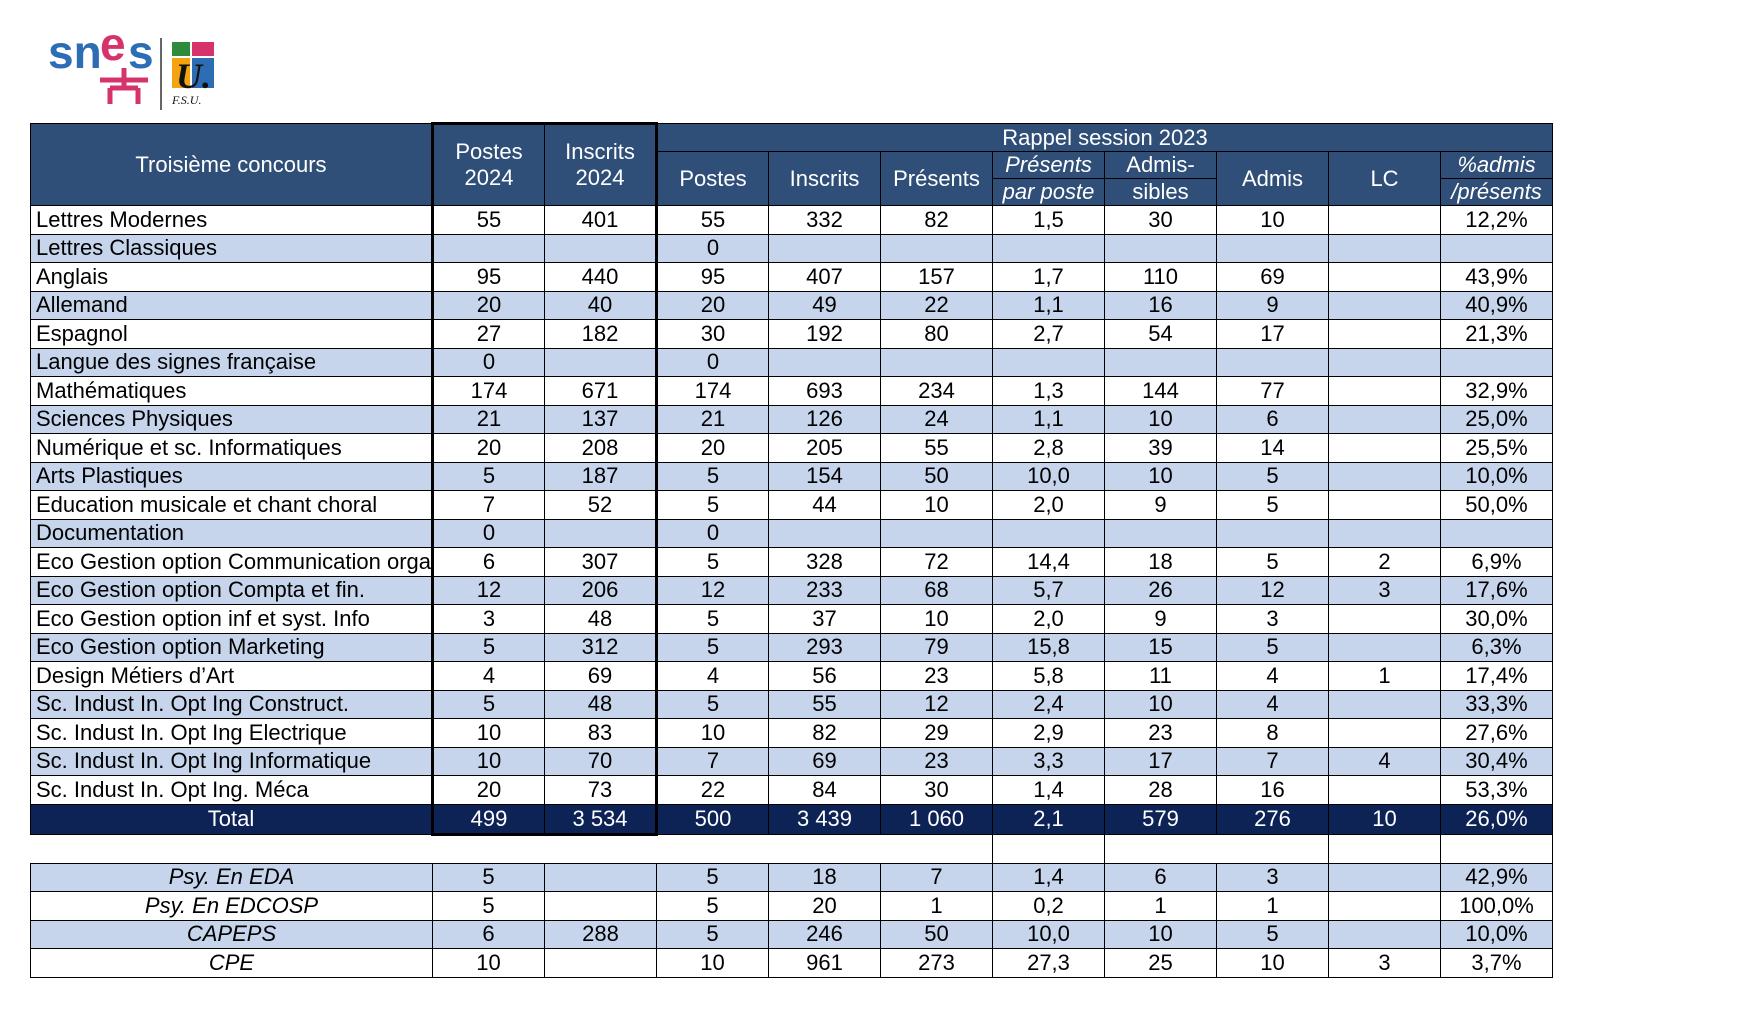 This screenshot has width=1742, height=1010. What do you see at coordinates (712, 305) in the screenshot?
I see `cell-p: 20` at bounding box center [712, 305].